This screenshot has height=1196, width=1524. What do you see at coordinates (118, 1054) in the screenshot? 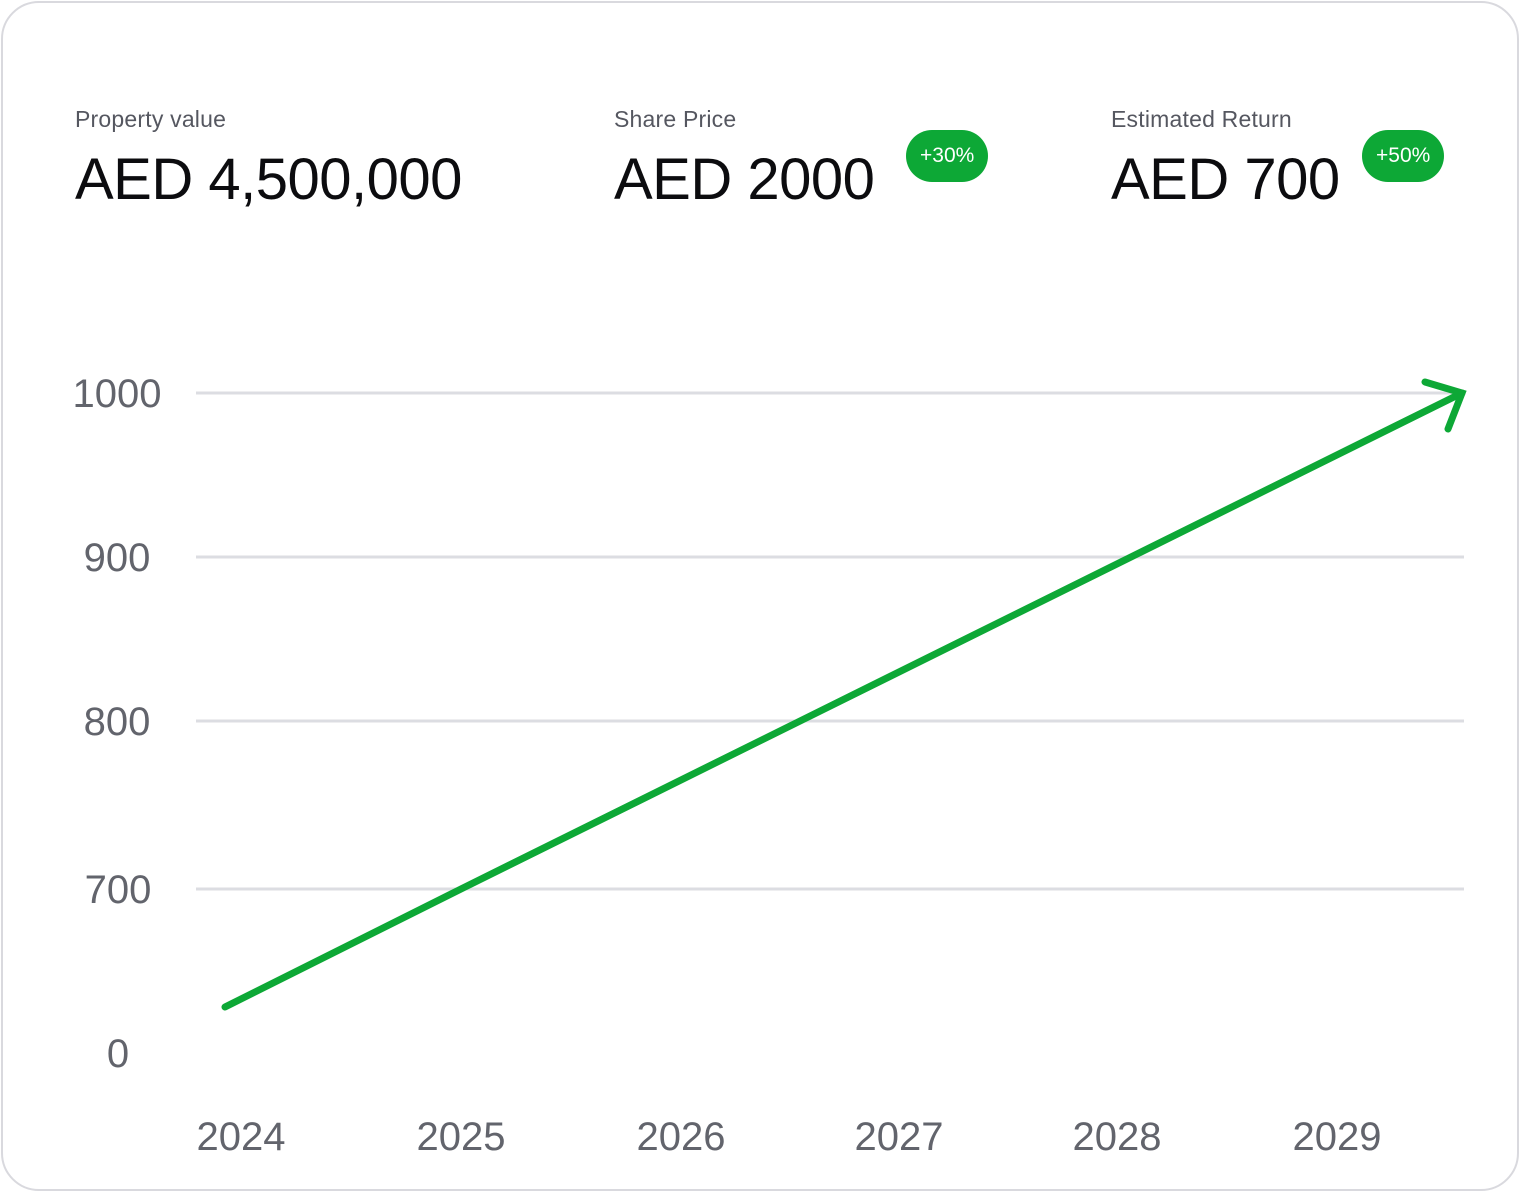
I see `y-tick-label: 0` at bounding box center [118, 1054].